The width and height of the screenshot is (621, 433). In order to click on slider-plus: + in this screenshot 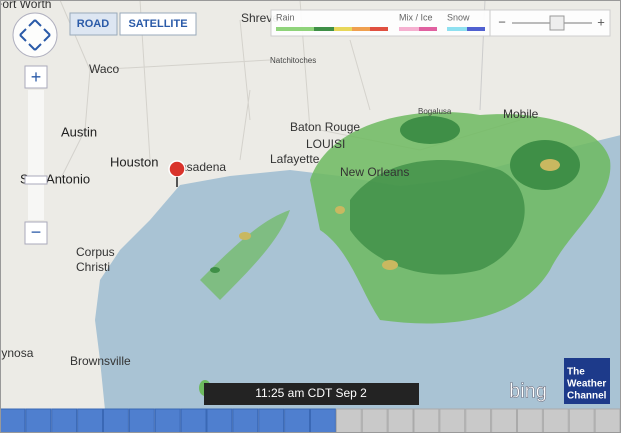, I will do `click(601, 21)`.